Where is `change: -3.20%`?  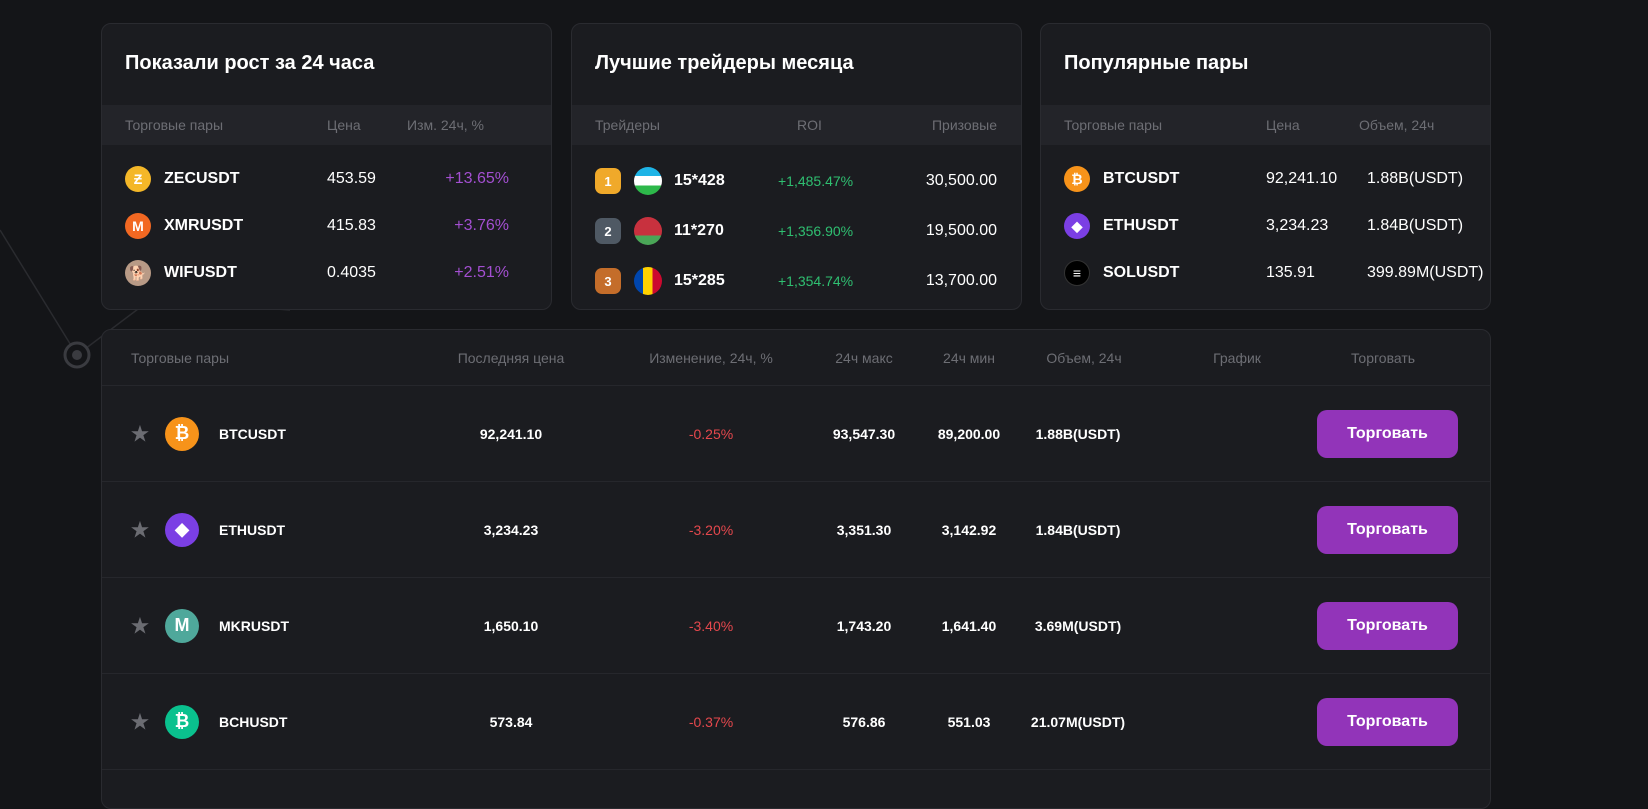
change: -3.20% is located at coordinates (711, 529).